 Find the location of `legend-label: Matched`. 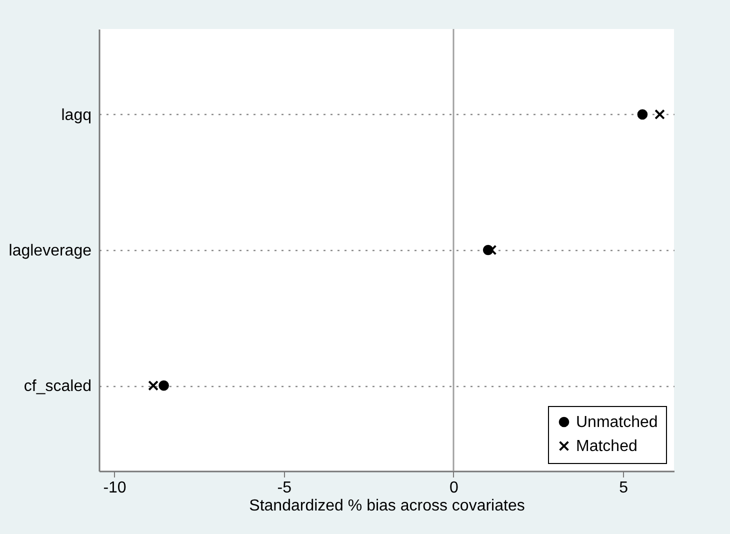

legend-label: Matched is located at coordinates (607, 446).